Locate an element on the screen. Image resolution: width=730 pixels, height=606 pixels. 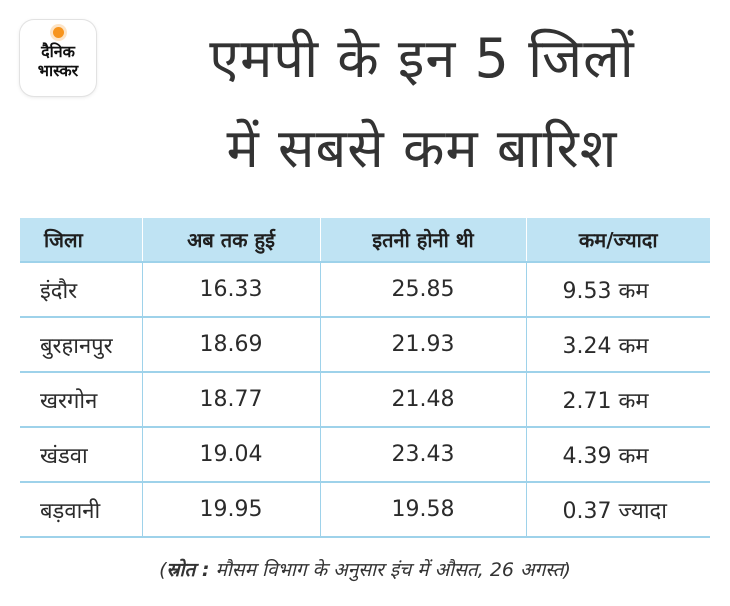
cell-district: खंडवा is located at coordinates (81, 454).